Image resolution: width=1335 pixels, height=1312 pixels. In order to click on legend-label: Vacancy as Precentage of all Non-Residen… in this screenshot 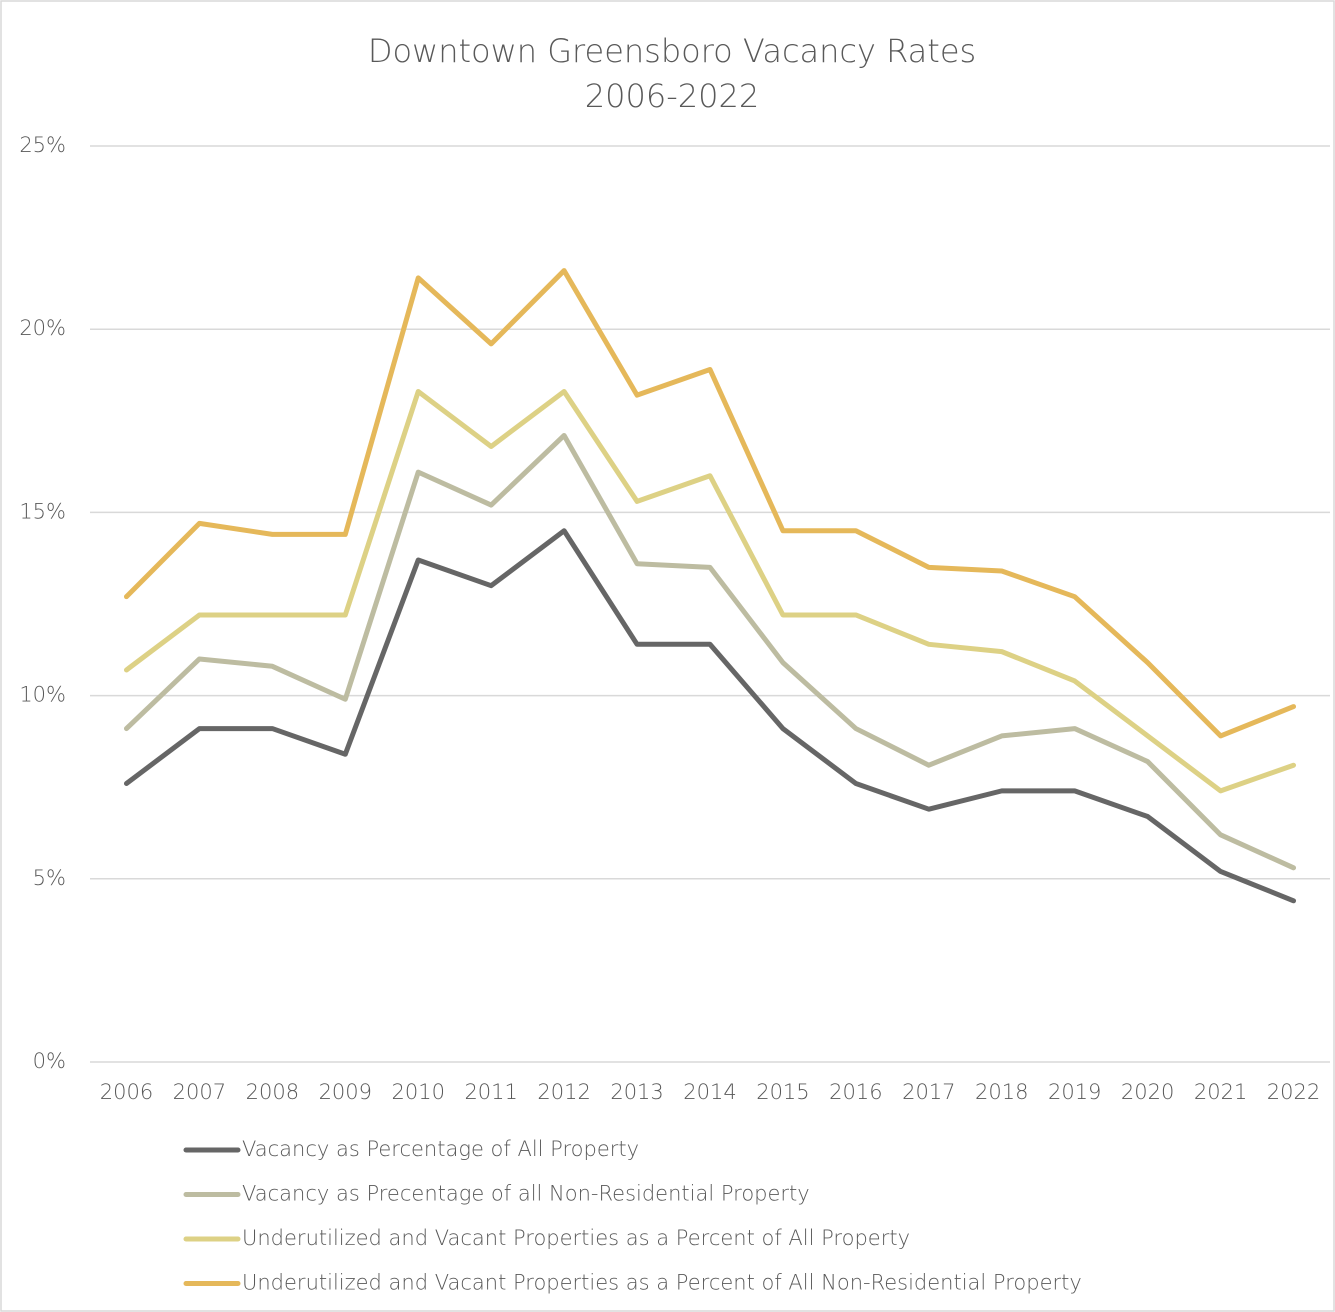, I will do `click(526, 1194)`.